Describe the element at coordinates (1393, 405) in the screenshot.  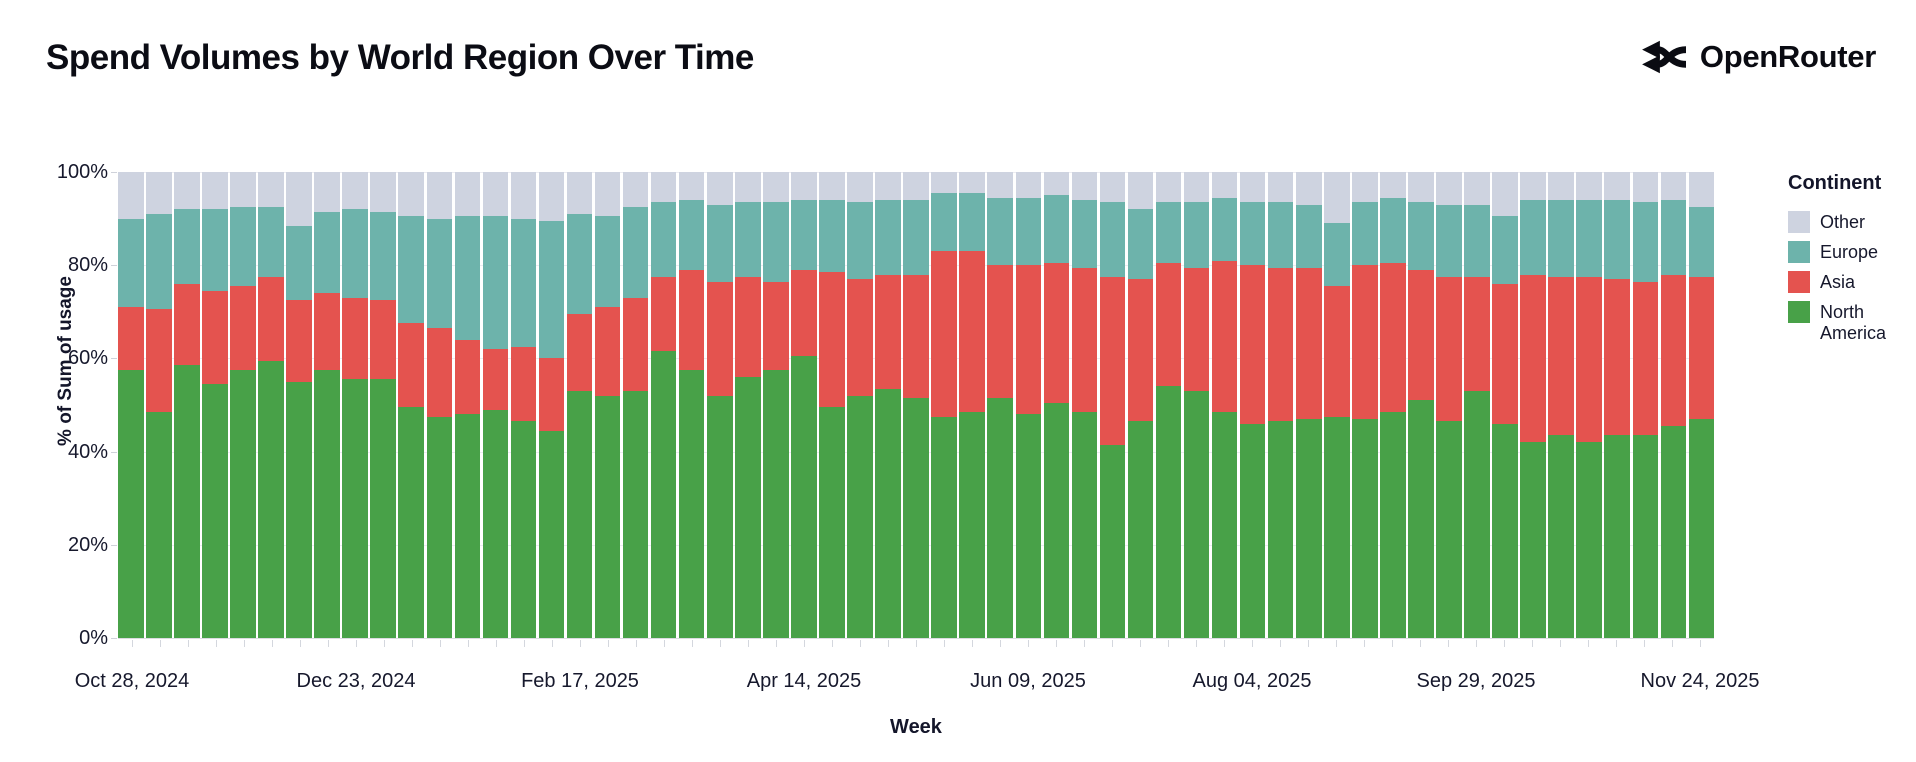
I see `bar-week-sep-08-2025` at that location.